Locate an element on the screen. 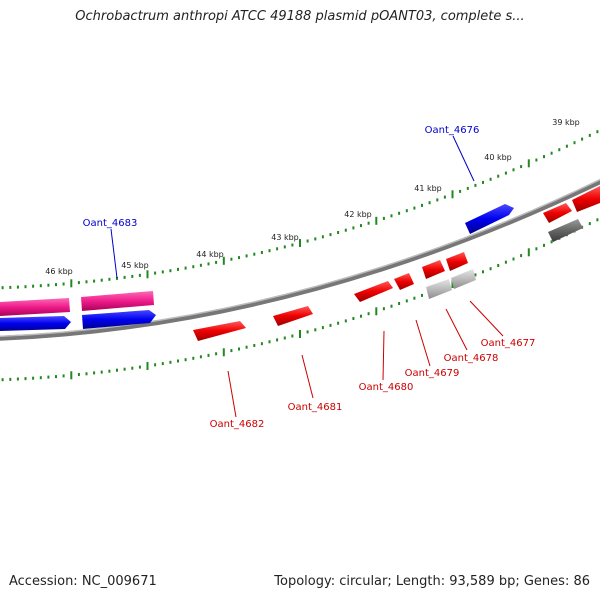  gene-oant-4683-left is located at coordinates (35, 323).